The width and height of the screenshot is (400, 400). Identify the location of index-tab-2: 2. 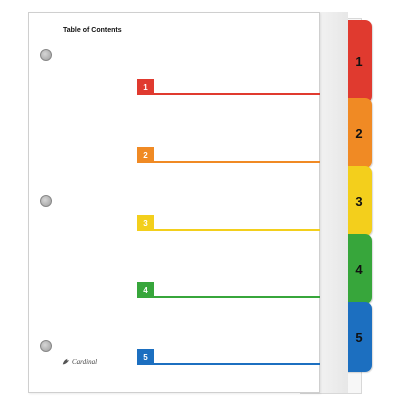
(359, 133).